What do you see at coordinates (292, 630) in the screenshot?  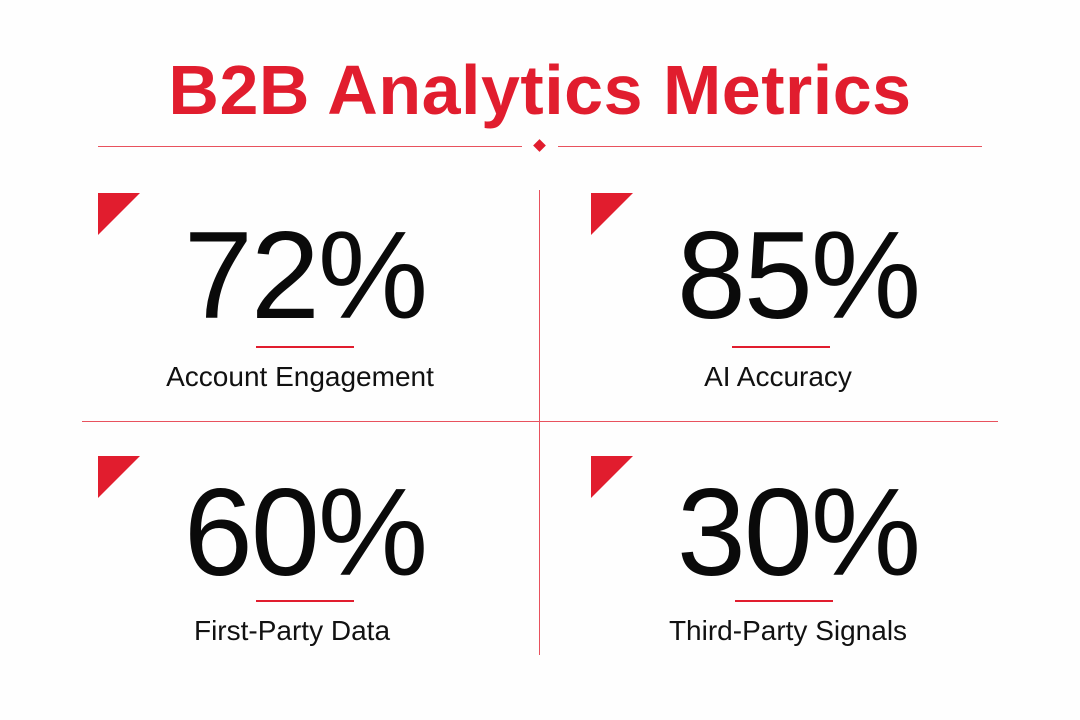 I see `metric-label: First-Party Data` at bounding box center [292, 630].